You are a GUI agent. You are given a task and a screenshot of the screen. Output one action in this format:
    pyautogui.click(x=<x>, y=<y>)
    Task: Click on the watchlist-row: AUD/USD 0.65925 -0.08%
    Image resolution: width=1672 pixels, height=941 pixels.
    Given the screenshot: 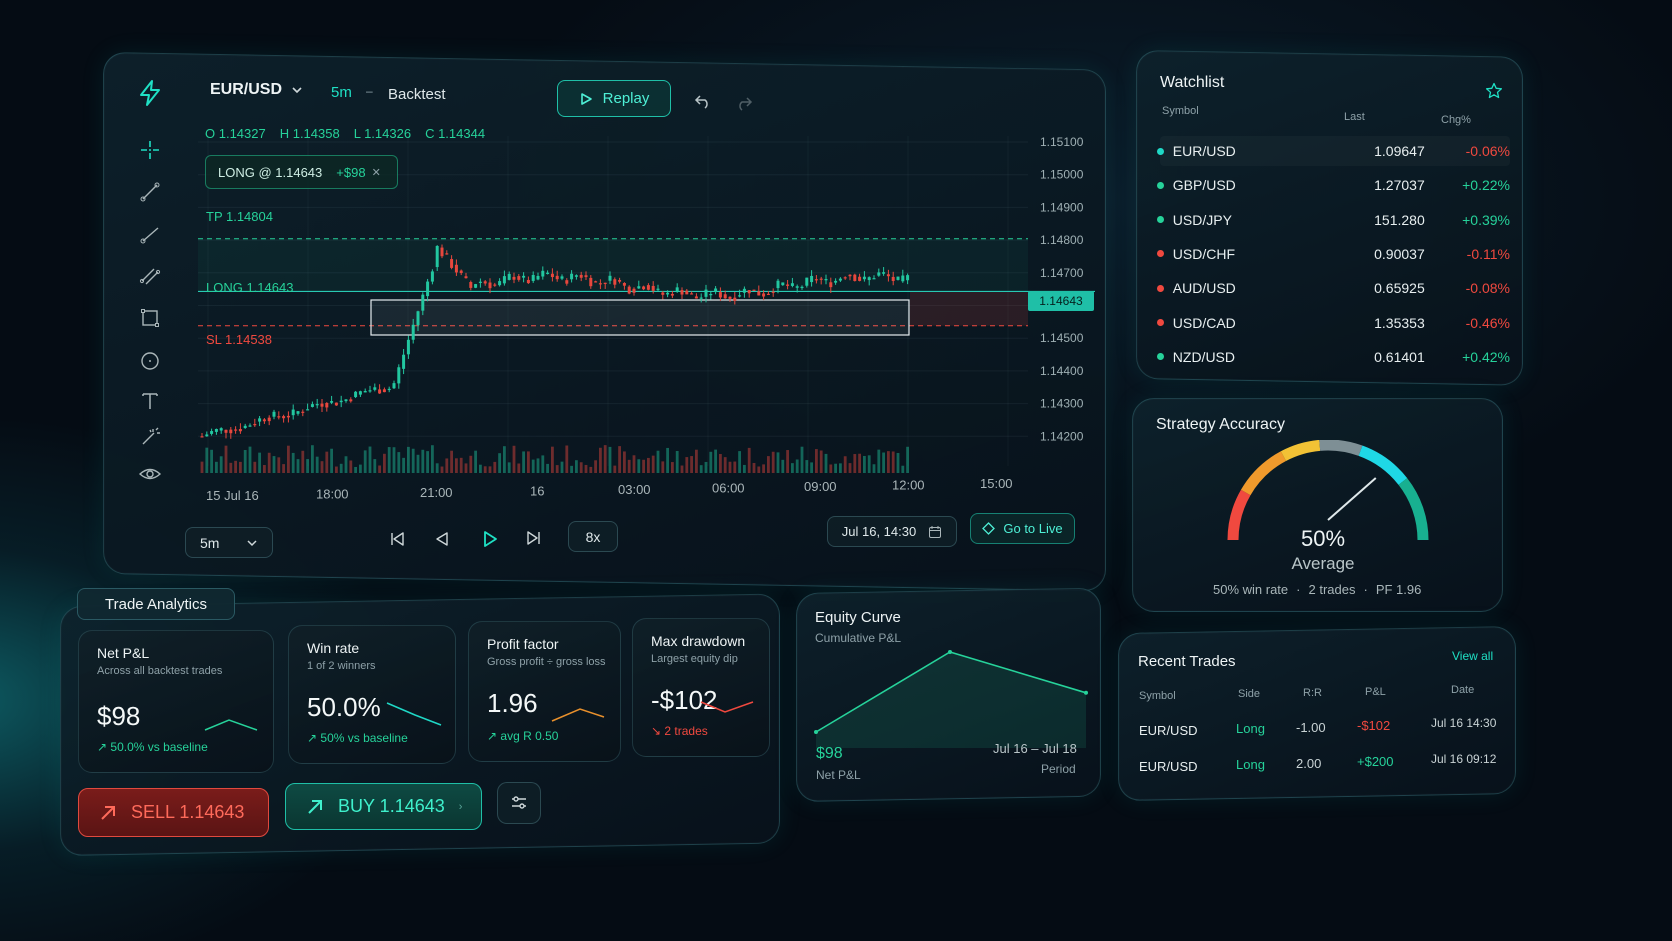 What is the action you would take?
    pyautogui.click(x=1333, y=288)
    